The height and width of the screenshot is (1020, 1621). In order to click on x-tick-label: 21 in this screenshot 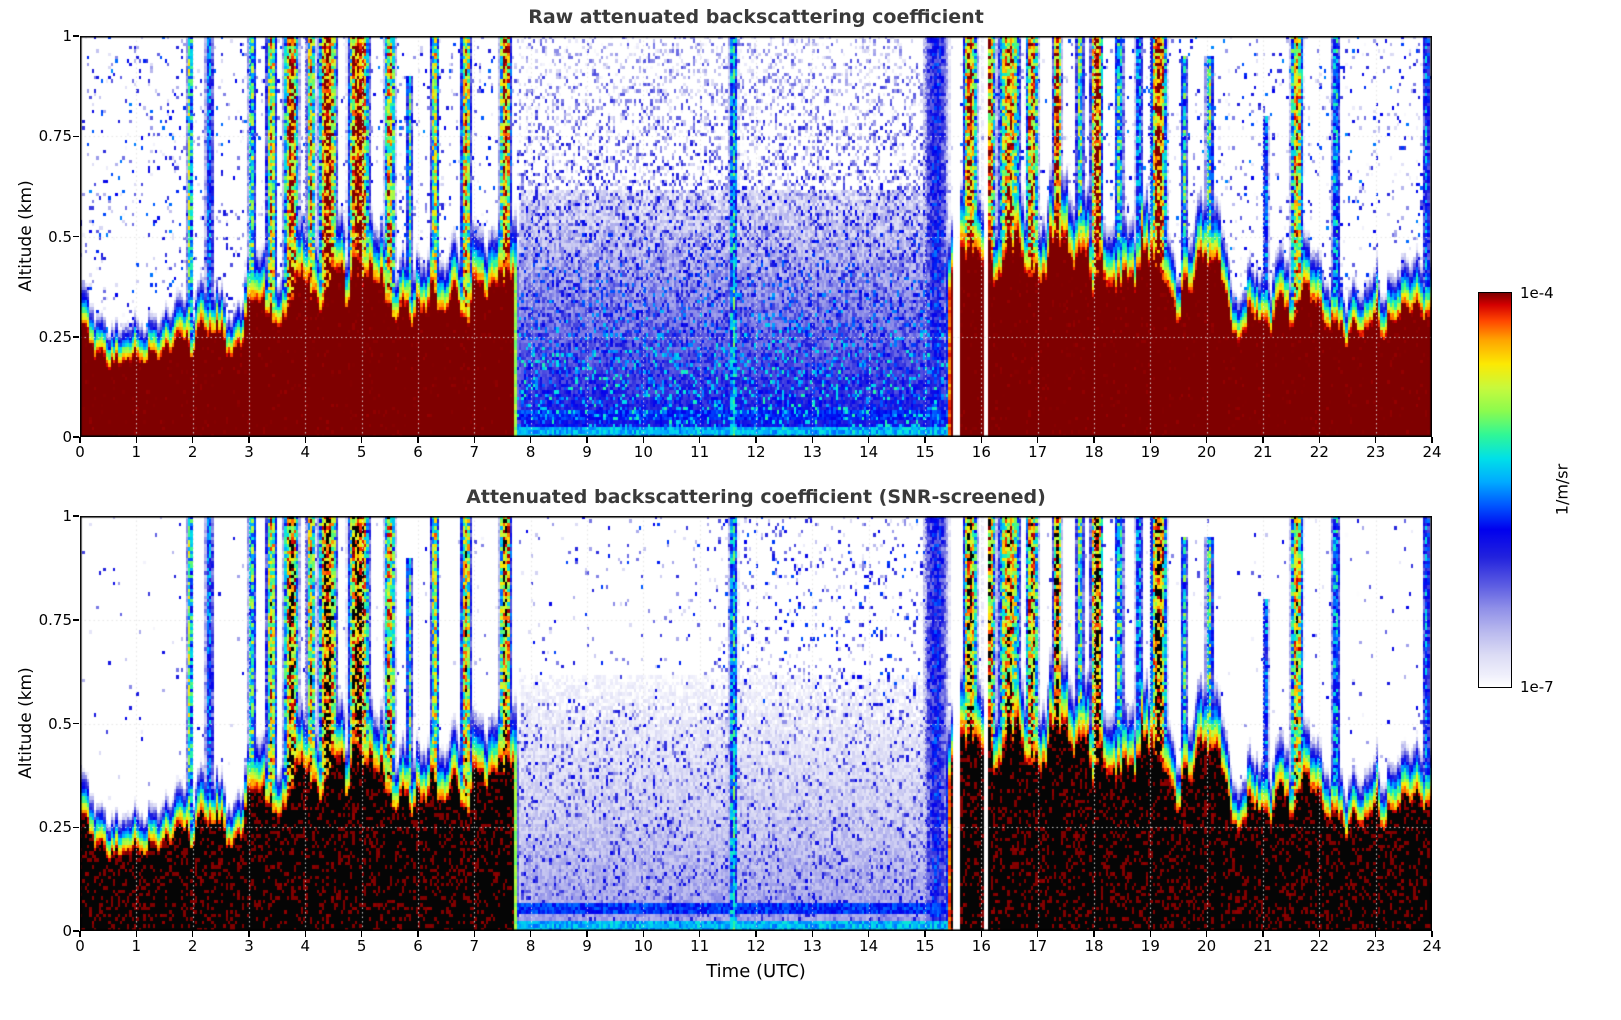, I will do `click(1263, 946)`.